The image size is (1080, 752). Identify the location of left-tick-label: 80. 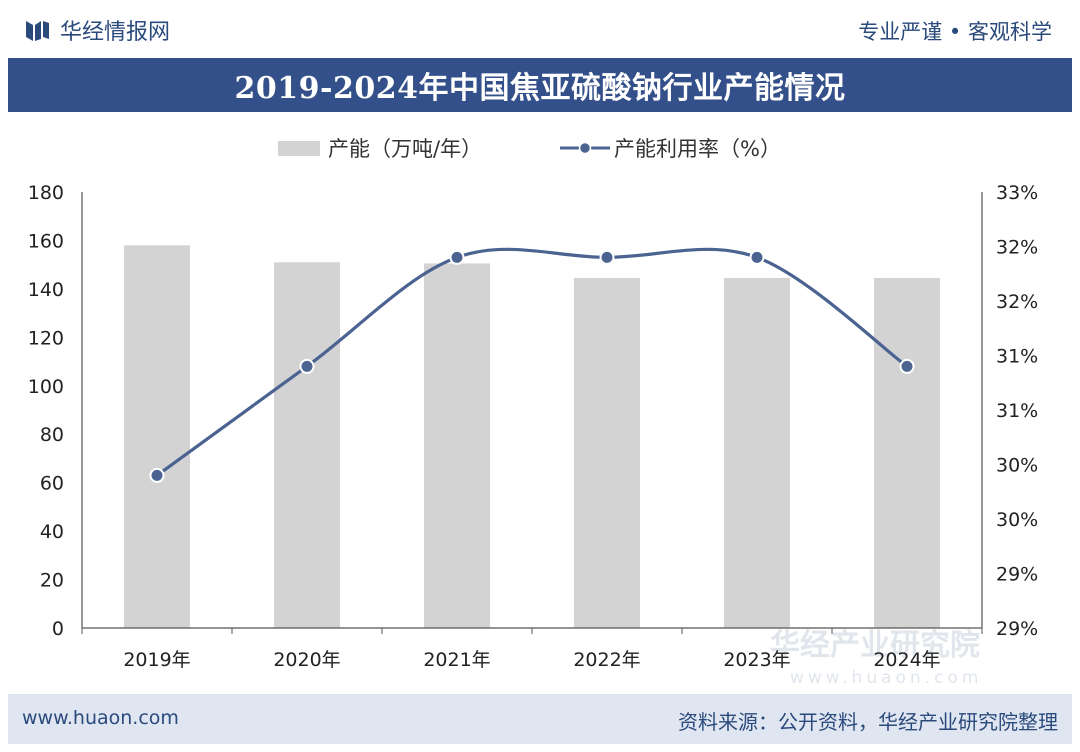
(52, 435).